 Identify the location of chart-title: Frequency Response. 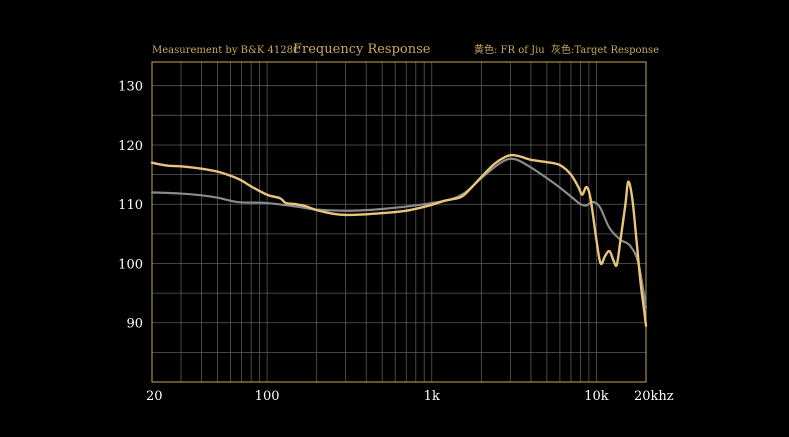
(362, 49).